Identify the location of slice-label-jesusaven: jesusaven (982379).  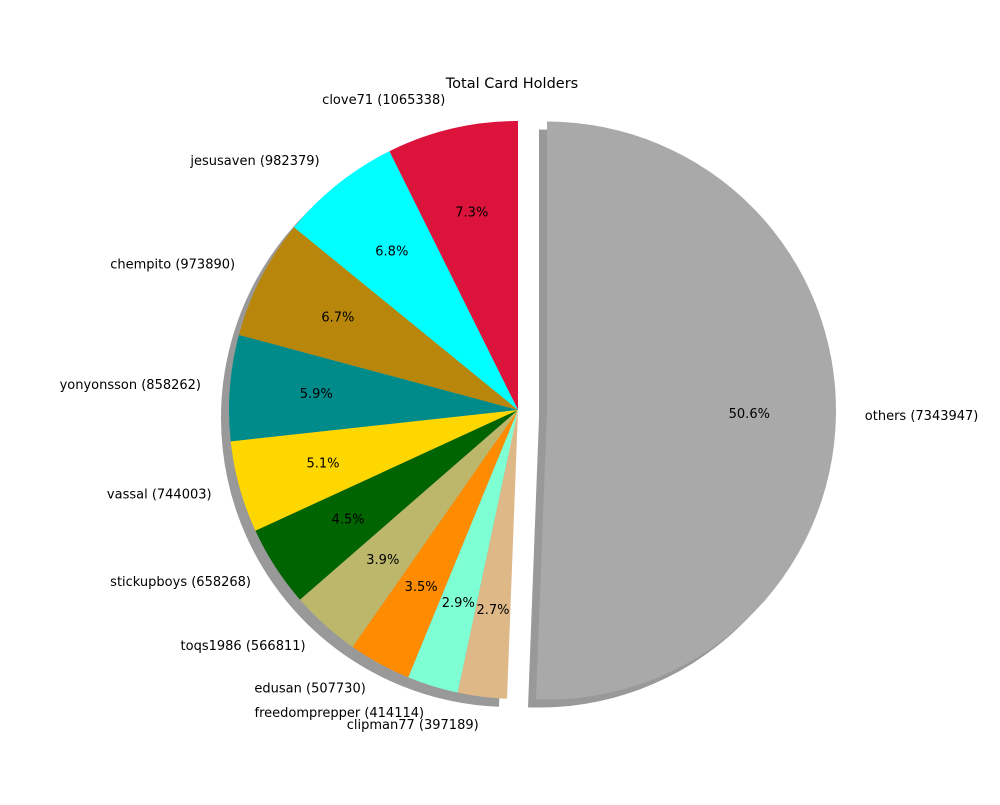
(254, 161).